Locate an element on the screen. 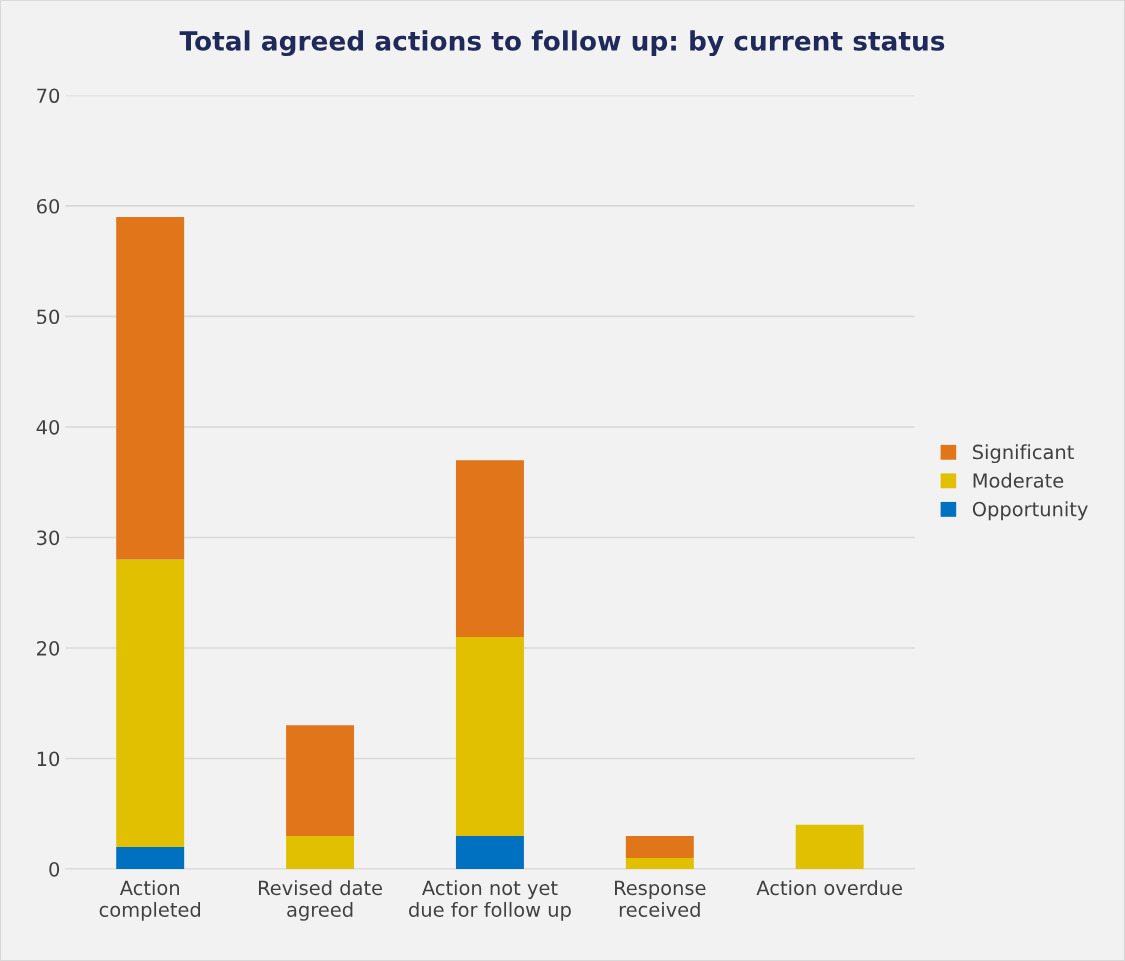 This screenshot has width=1125, height=961. y-tick-label: 30 is located at coordinates (48, 538).